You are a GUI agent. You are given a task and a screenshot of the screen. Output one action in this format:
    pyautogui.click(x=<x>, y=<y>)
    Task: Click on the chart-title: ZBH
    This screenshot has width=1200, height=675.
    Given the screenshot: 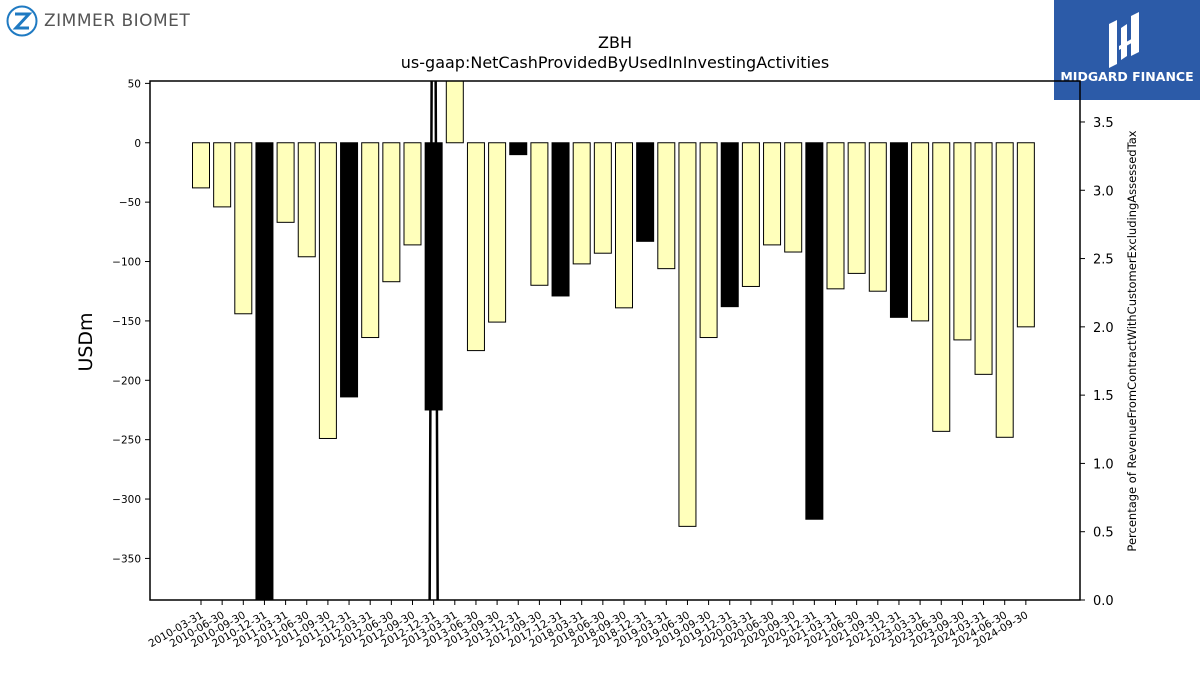 What is the action you would take?
    pyautogui.click(x=615, y=42)
    